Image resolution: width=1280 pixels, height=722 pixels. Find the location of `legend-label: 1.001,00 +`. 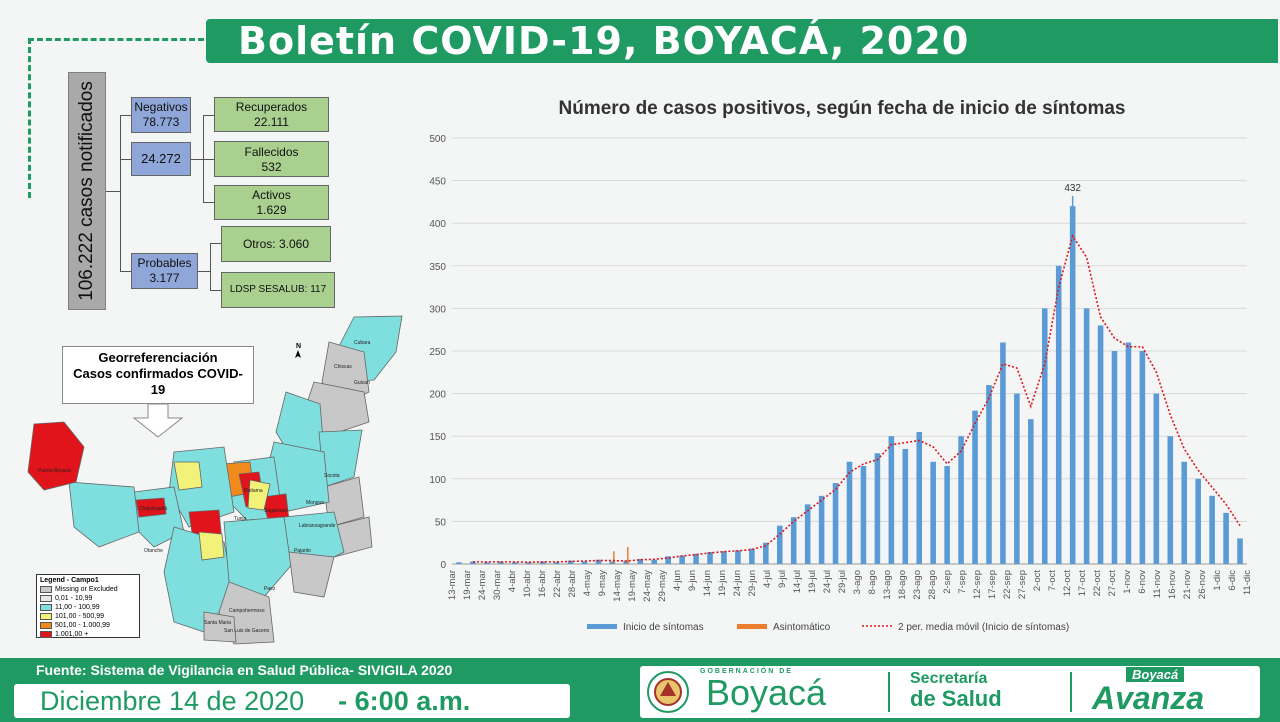

legend-label: 1.001,00 + is located at coordinates (72, 634).